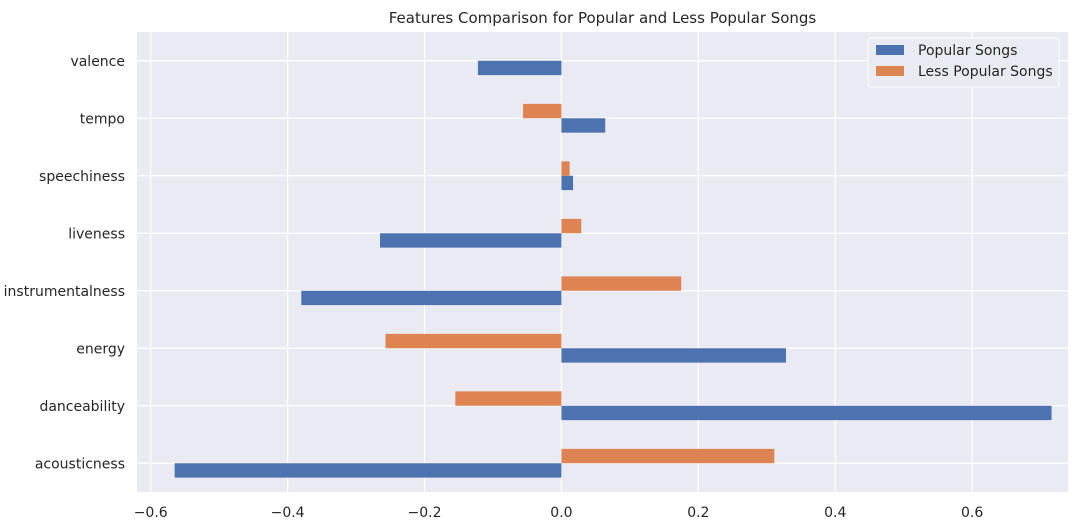 Image resolution: width=1079 pixels, height=529 pixels. Describe the element at coordinates (972, 513) in the screenshot. I see `x-tick-label: 0.6` at that location.